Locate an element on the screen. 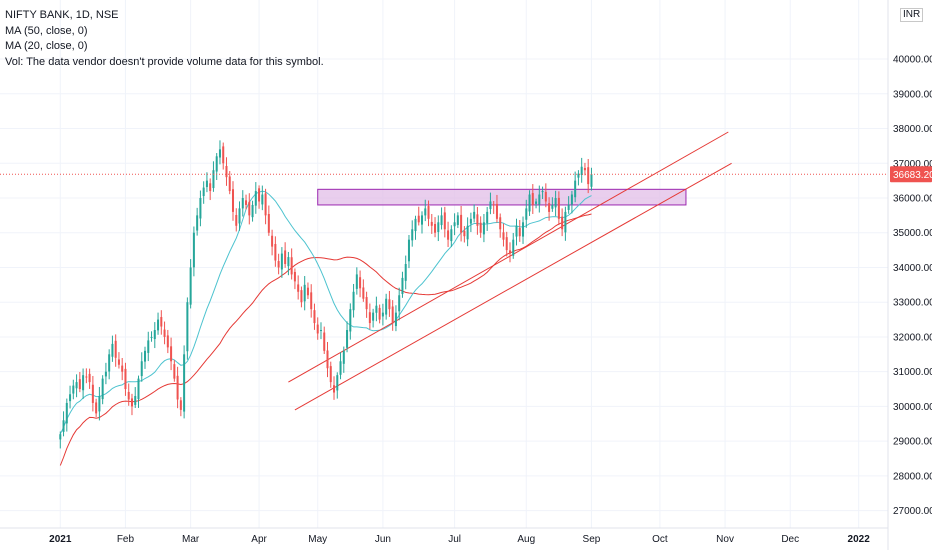 This screenshot has height=550, width=932. price-tick-label: 37000.00 is located at coordinates (912, 164).